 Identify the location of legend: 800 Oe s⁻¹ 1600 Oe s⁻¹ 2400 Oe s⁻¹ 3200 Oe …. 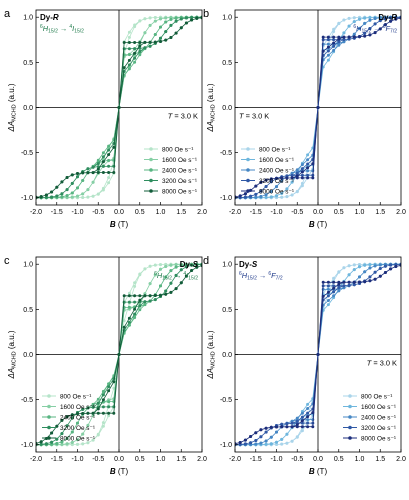
(369, 417).